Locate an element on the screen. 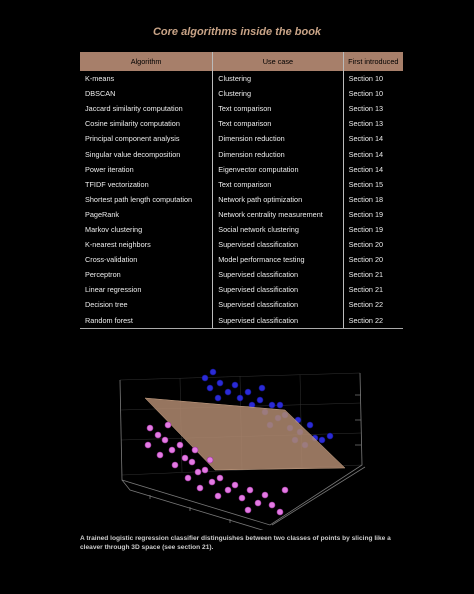 This screenshot has width=474, height=594. table-cell: PageRank is located at coordinates (102, 214).